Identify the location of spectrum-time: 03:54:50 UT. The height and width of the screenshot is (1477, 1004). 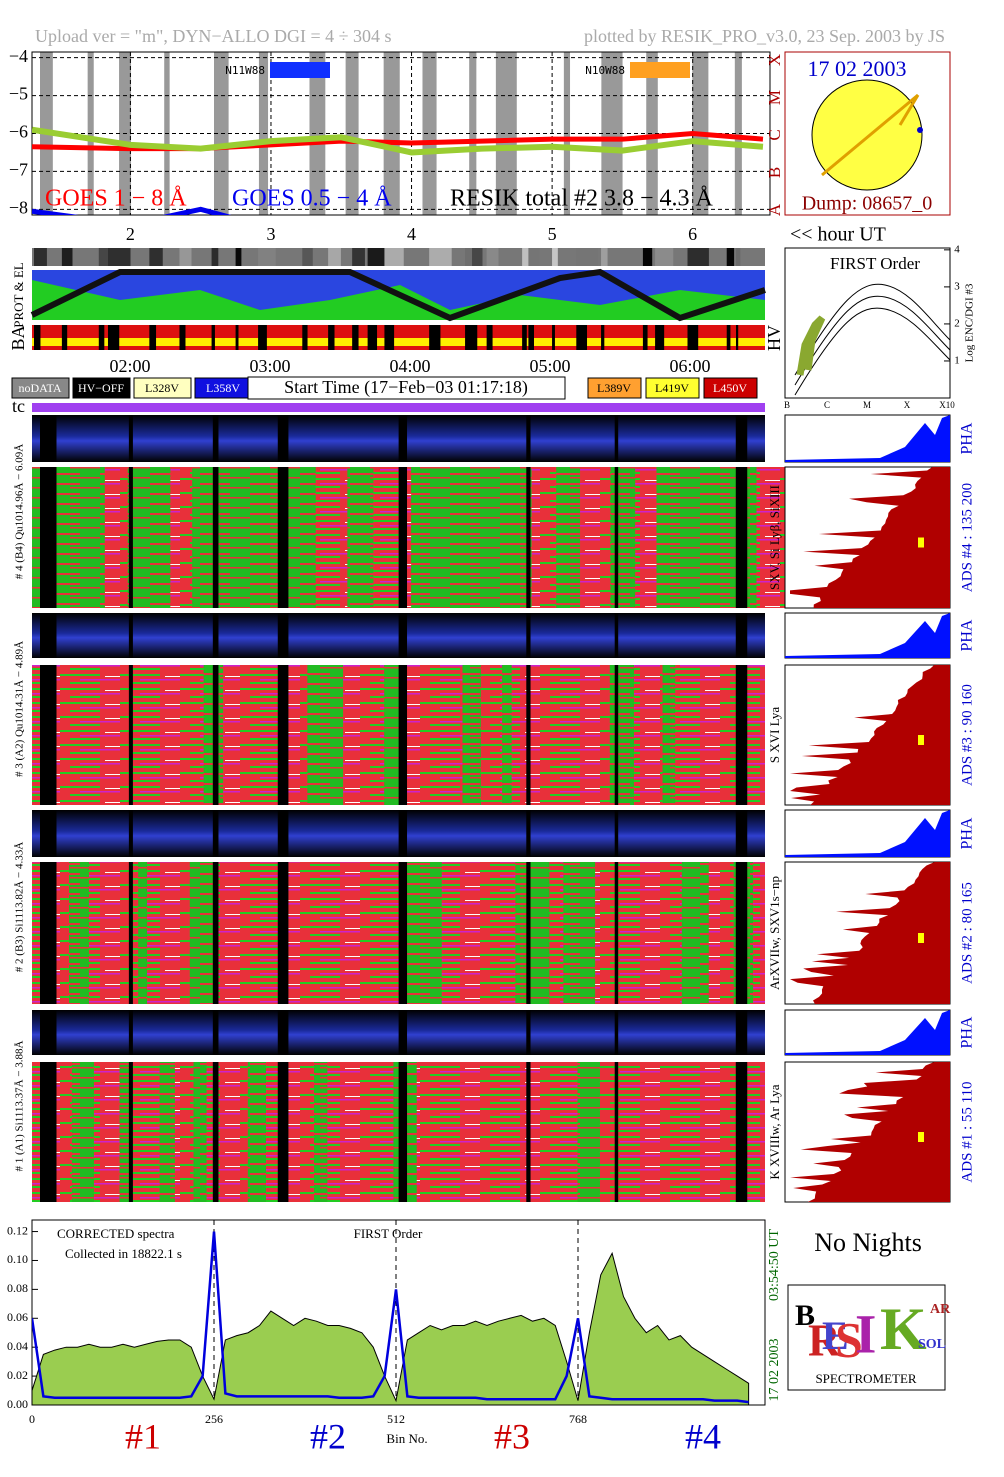
(774, 1265).